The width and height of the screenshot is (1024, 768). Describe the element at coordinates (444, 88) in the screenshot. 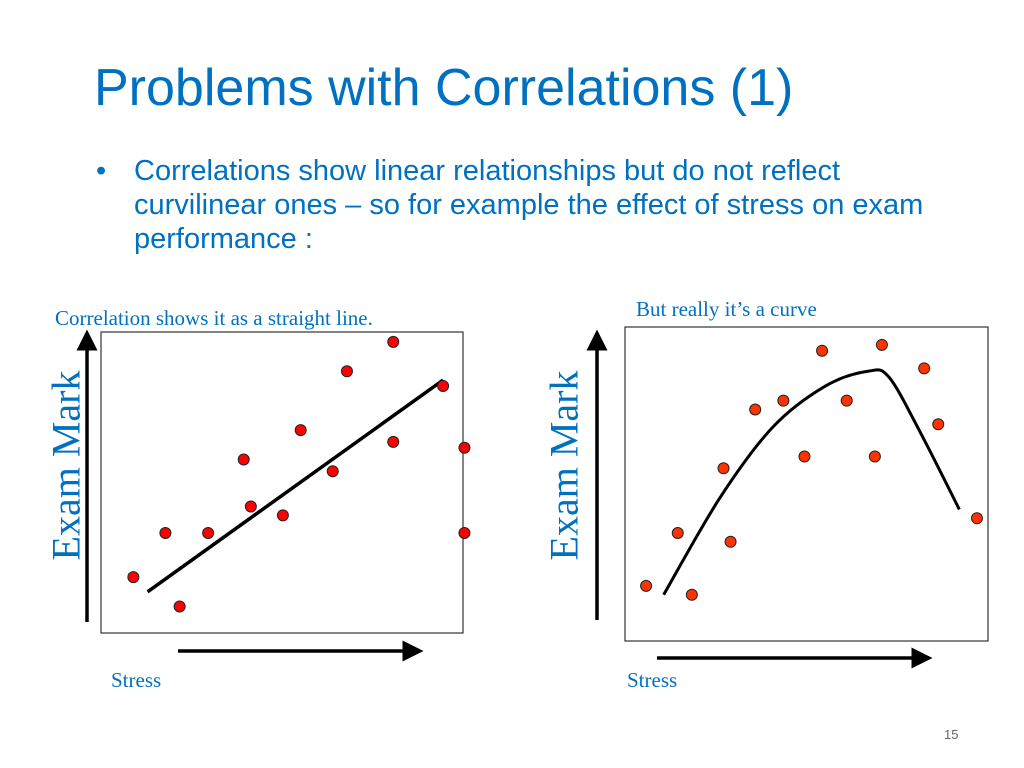

I see `slide-title: Problems with Correlations (1)` at that location.